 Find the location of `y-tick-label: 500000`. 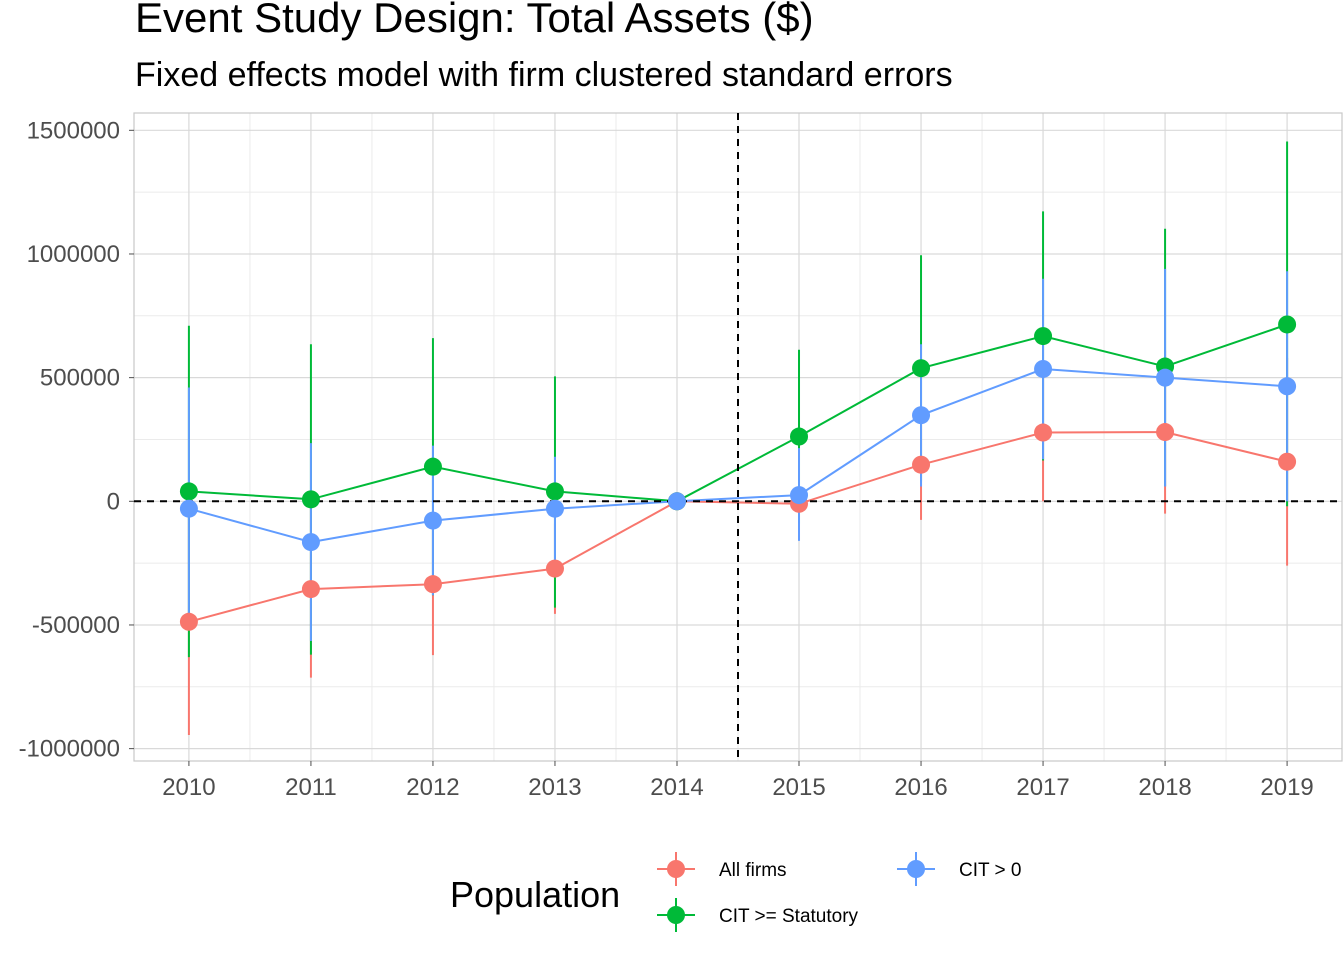

y-tick-label: 500000 is located at coordinates (80, 378).